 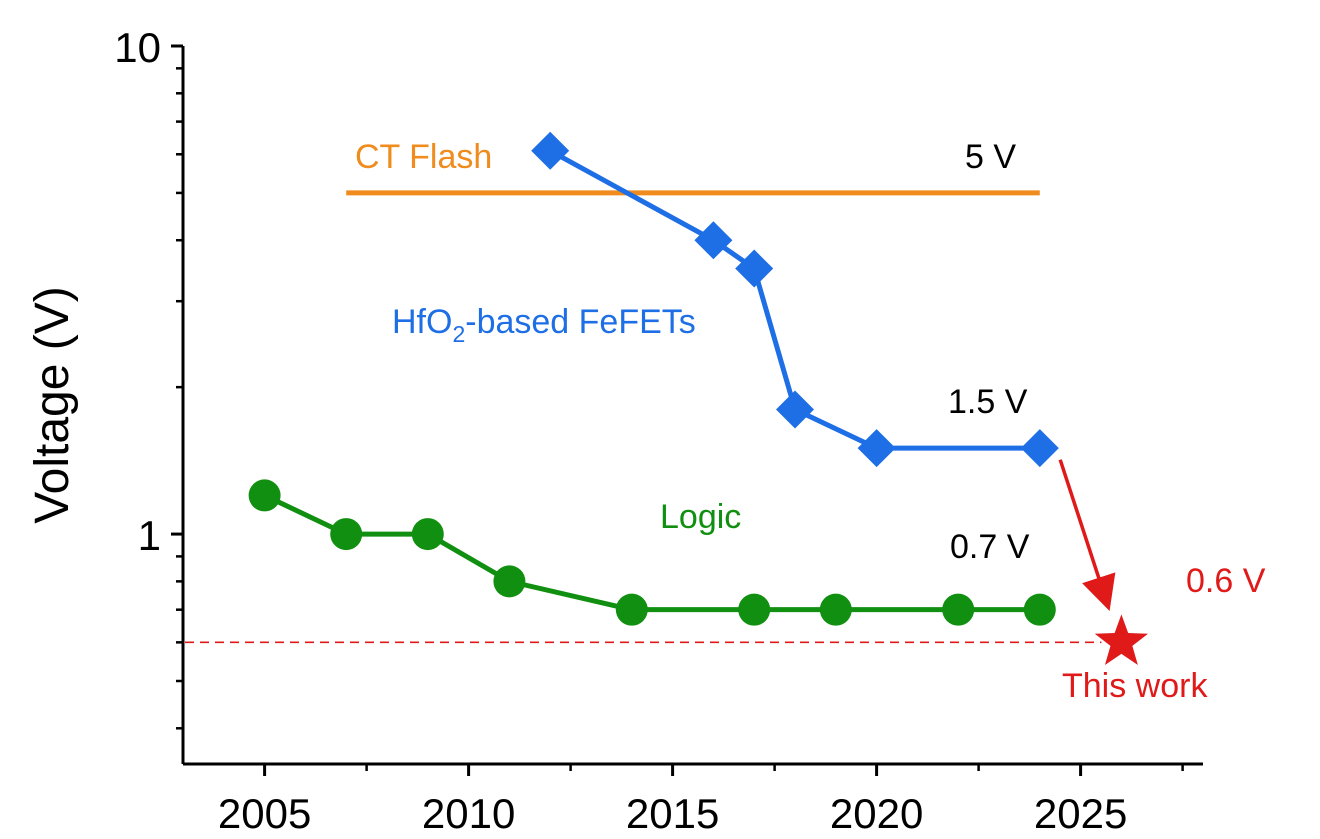 What do you see at coordinates (423, 157) in the screenshot?
I see `ct-flash-label: CT Flash` at bounding box center [423, 157].